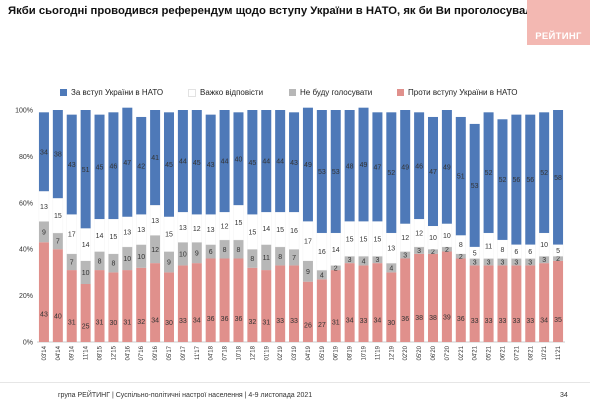 The width and height of the screenshot is (590, 403). I want to click on x-tick-label: 09'16, so click(156, 352).